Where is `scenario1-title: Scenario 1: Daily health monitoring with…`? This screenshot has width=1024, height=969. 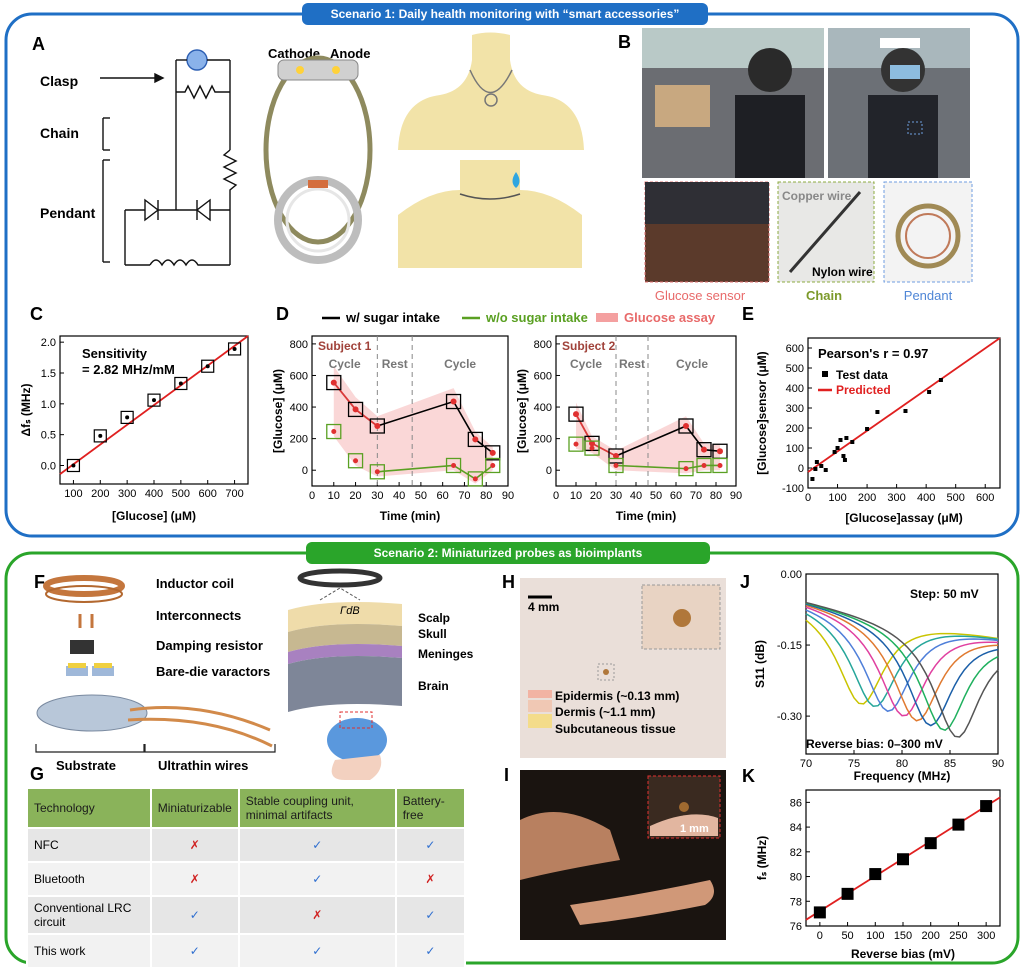
scenario1-title: Scenario 1: Daily health monitoring with… is located at coordinates (505, 14).